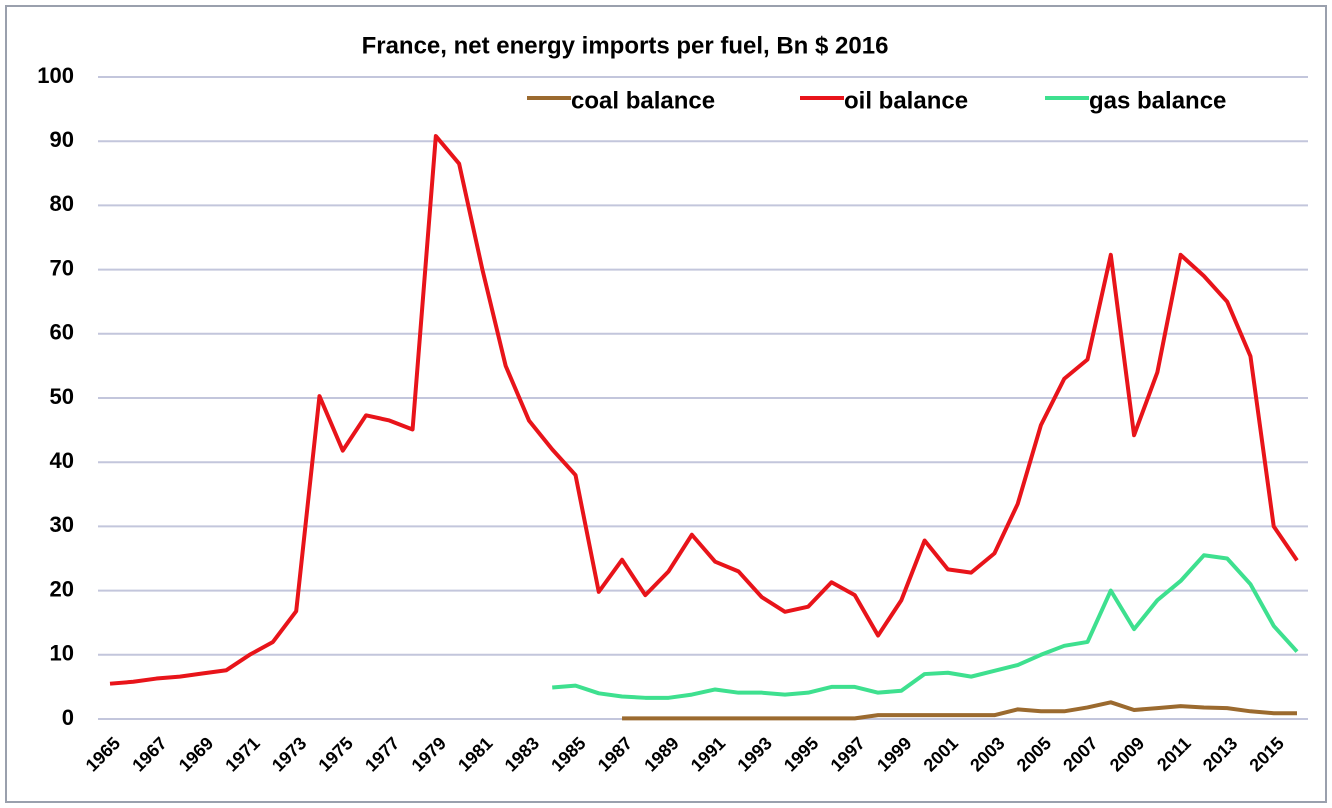 The width and height of the screenshot is (1332, 808). I want to click on y-tick-label: 0, so click(68, 717).